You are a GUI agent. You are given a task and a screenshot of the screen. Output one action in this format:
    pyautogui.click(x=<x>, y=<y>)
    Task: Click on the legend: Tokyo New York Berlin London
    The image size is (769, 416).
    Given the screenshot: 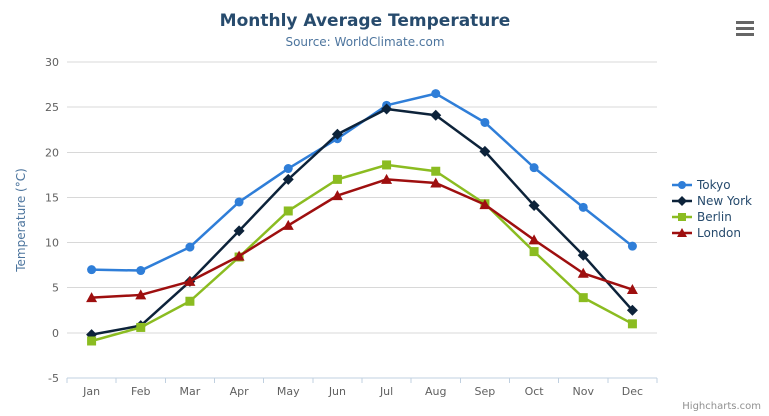 What is the action you would take?
    pyautogui.click(x=712, y=209)
    